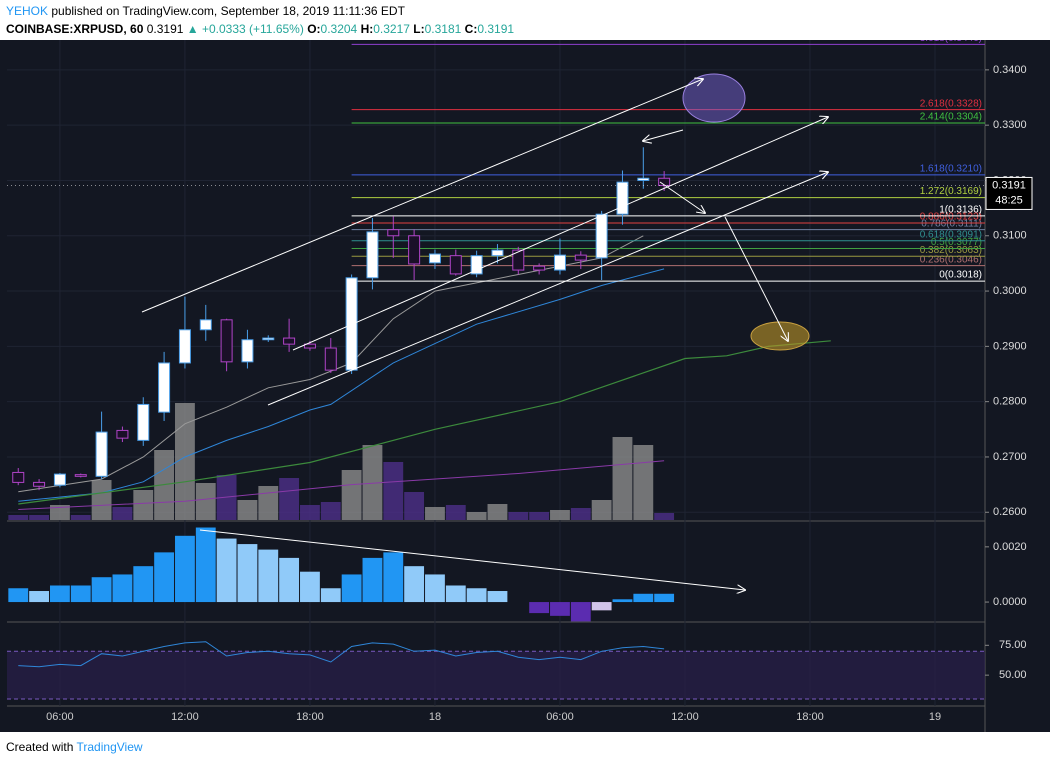  Describe the element at coordinates (1013, 645) in the screenshot. I see `y-tick-label: 75.00` at that location.